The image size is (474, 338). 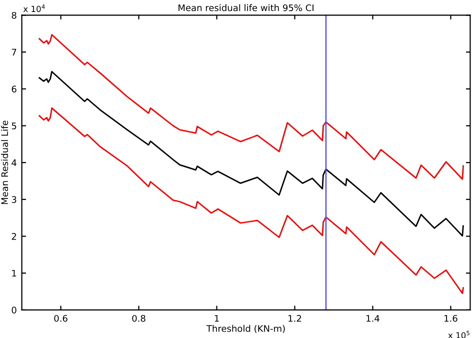 I want to click on y-tick-label: 5, so click(x=14, y=126).